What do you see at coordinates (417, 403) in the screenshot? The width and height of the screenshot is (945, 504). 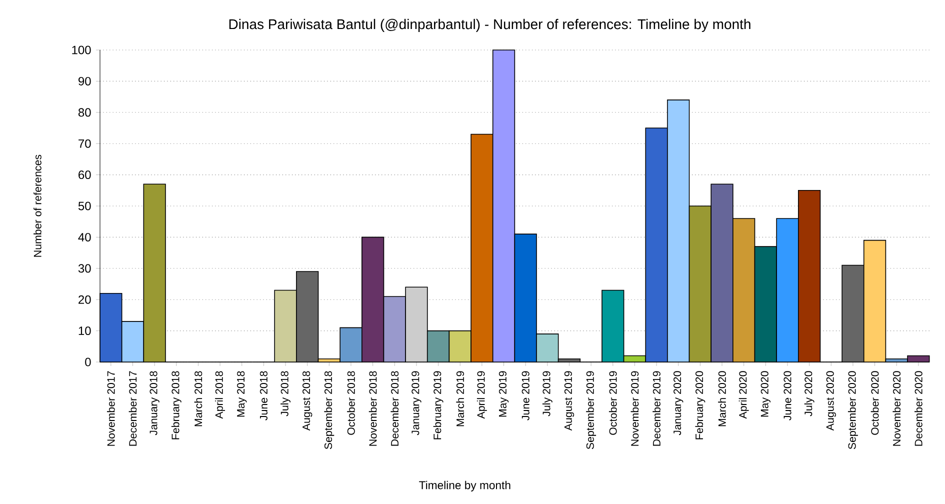 I see `x-tick-label: January 2019` at bounding box center [417, 403].